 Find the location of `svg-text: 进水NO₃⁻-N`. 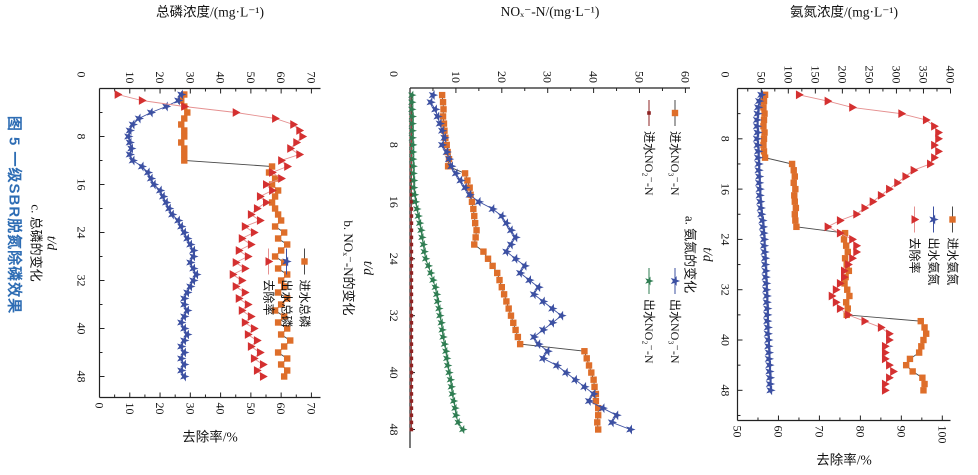

svg-text: 进水NO₃⁻-N is located at coordinates (675, 163).